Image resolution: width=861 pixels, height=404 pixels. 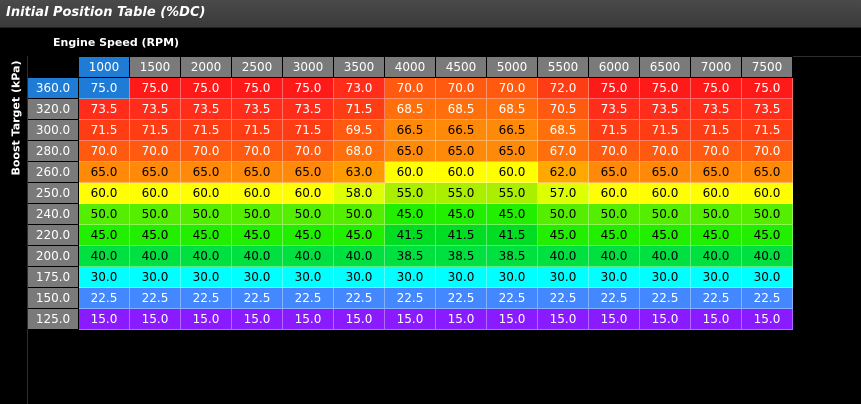 What do you see at coordinates (53, 214) in the screenshot?
I see `row-header-kpa: 240.0` at bounding box center [53, 214].